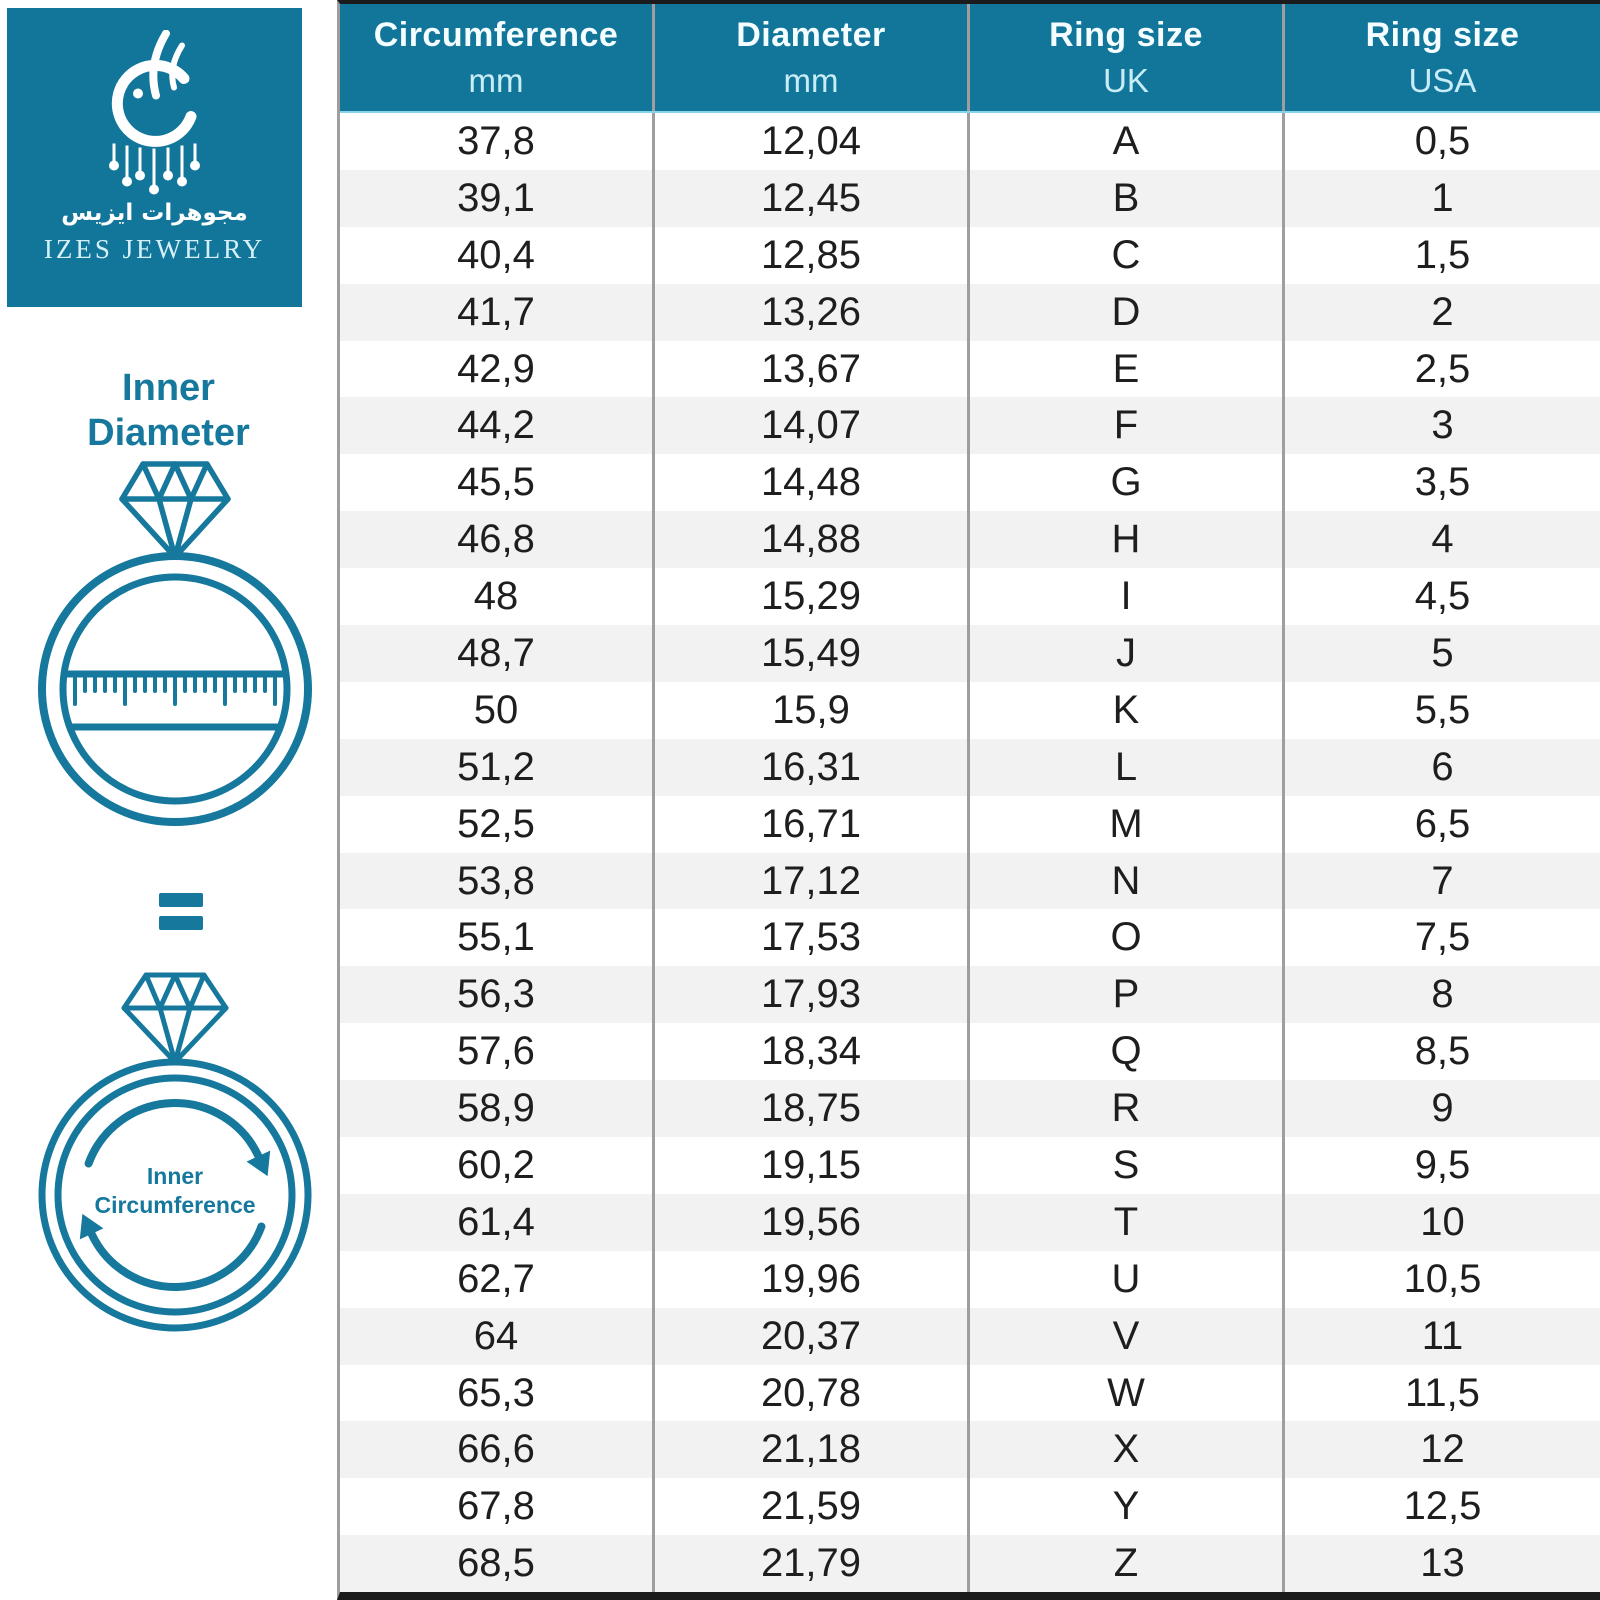  I want to click on table-cell: 4,5, so click(1442, 596).